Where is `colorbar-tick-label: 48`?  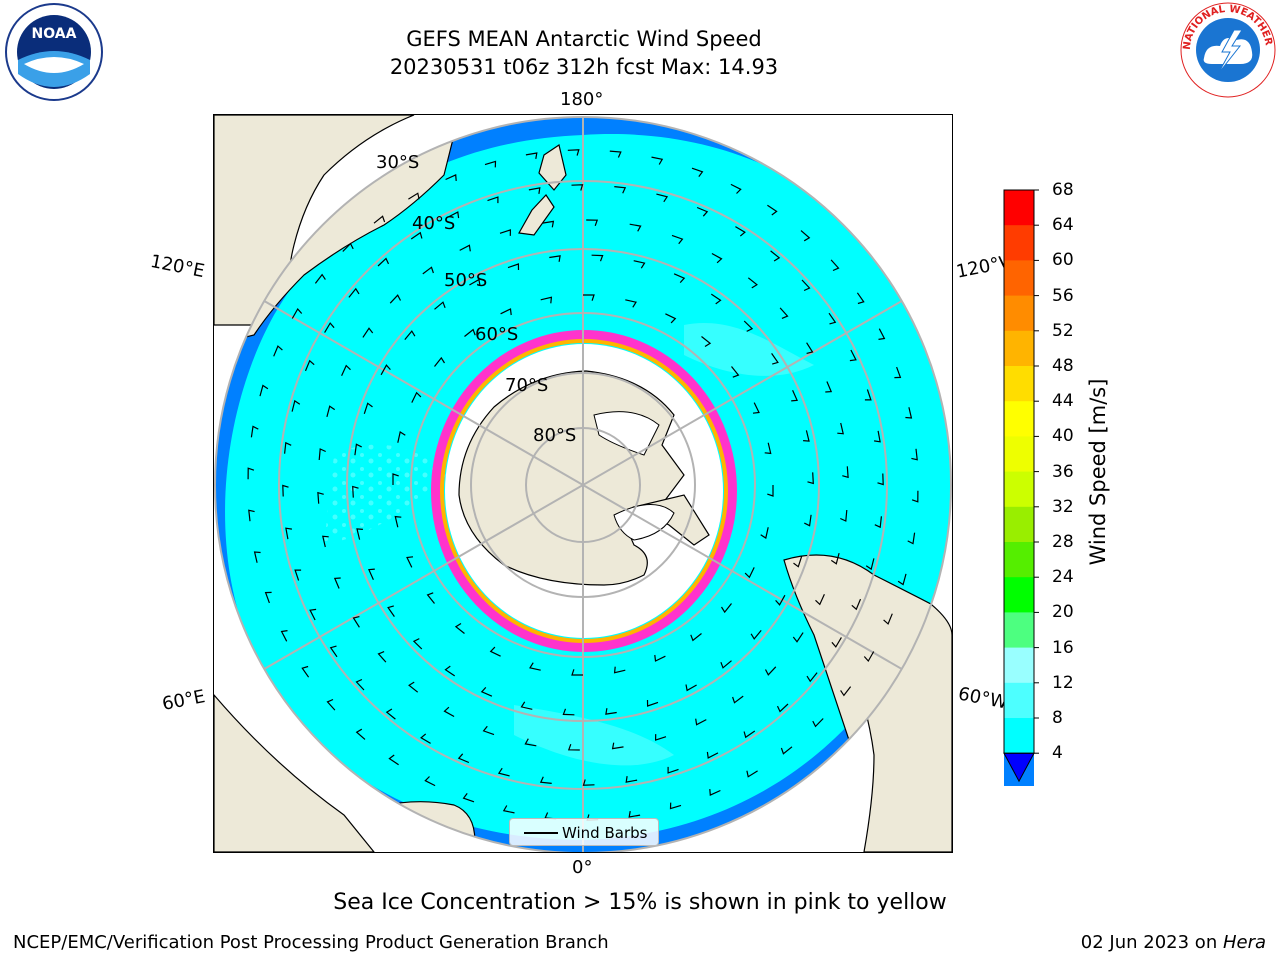 colorbar-tick-label: 48 is located at coordinates (1063, 366).